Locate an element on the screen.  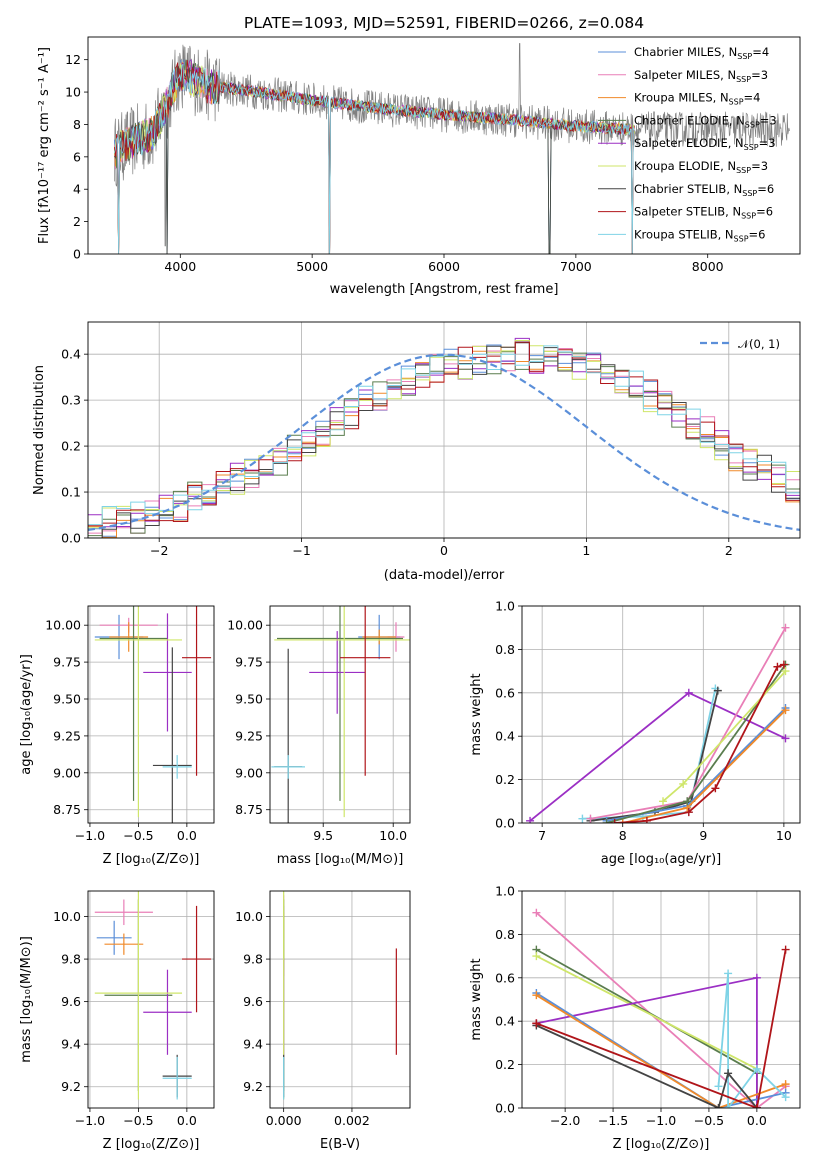
y-tick-label: 0.1 is located at coordinates (71, 492).